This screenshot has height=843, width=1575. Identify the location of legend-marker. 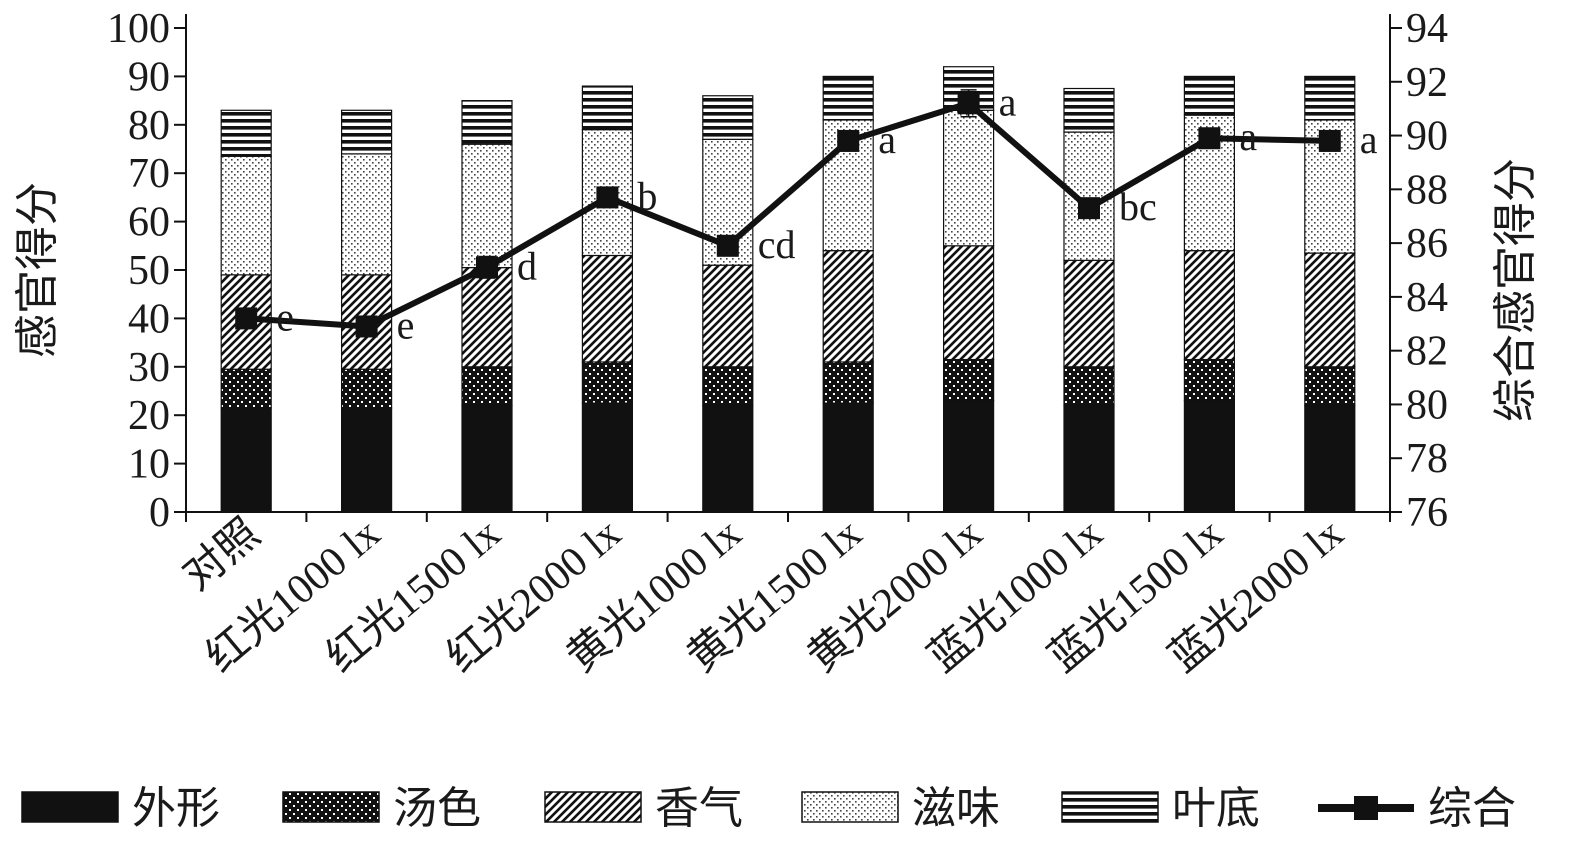
(1366, 808).